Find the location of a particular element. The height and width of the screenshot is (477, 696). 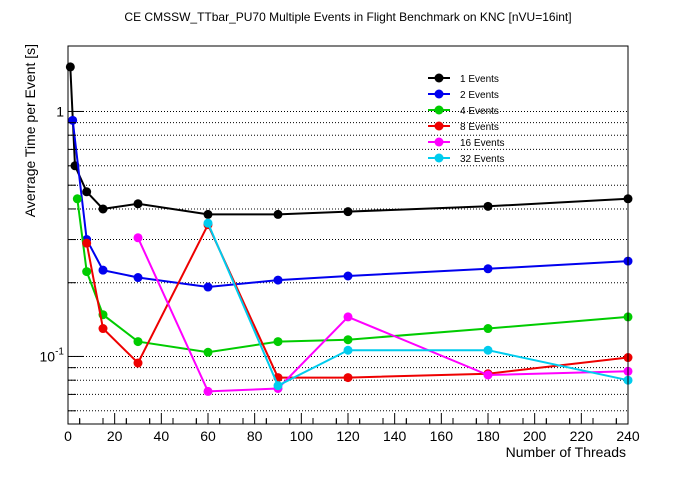

x-tick-label: 220 is located at coordinates (582, 436).